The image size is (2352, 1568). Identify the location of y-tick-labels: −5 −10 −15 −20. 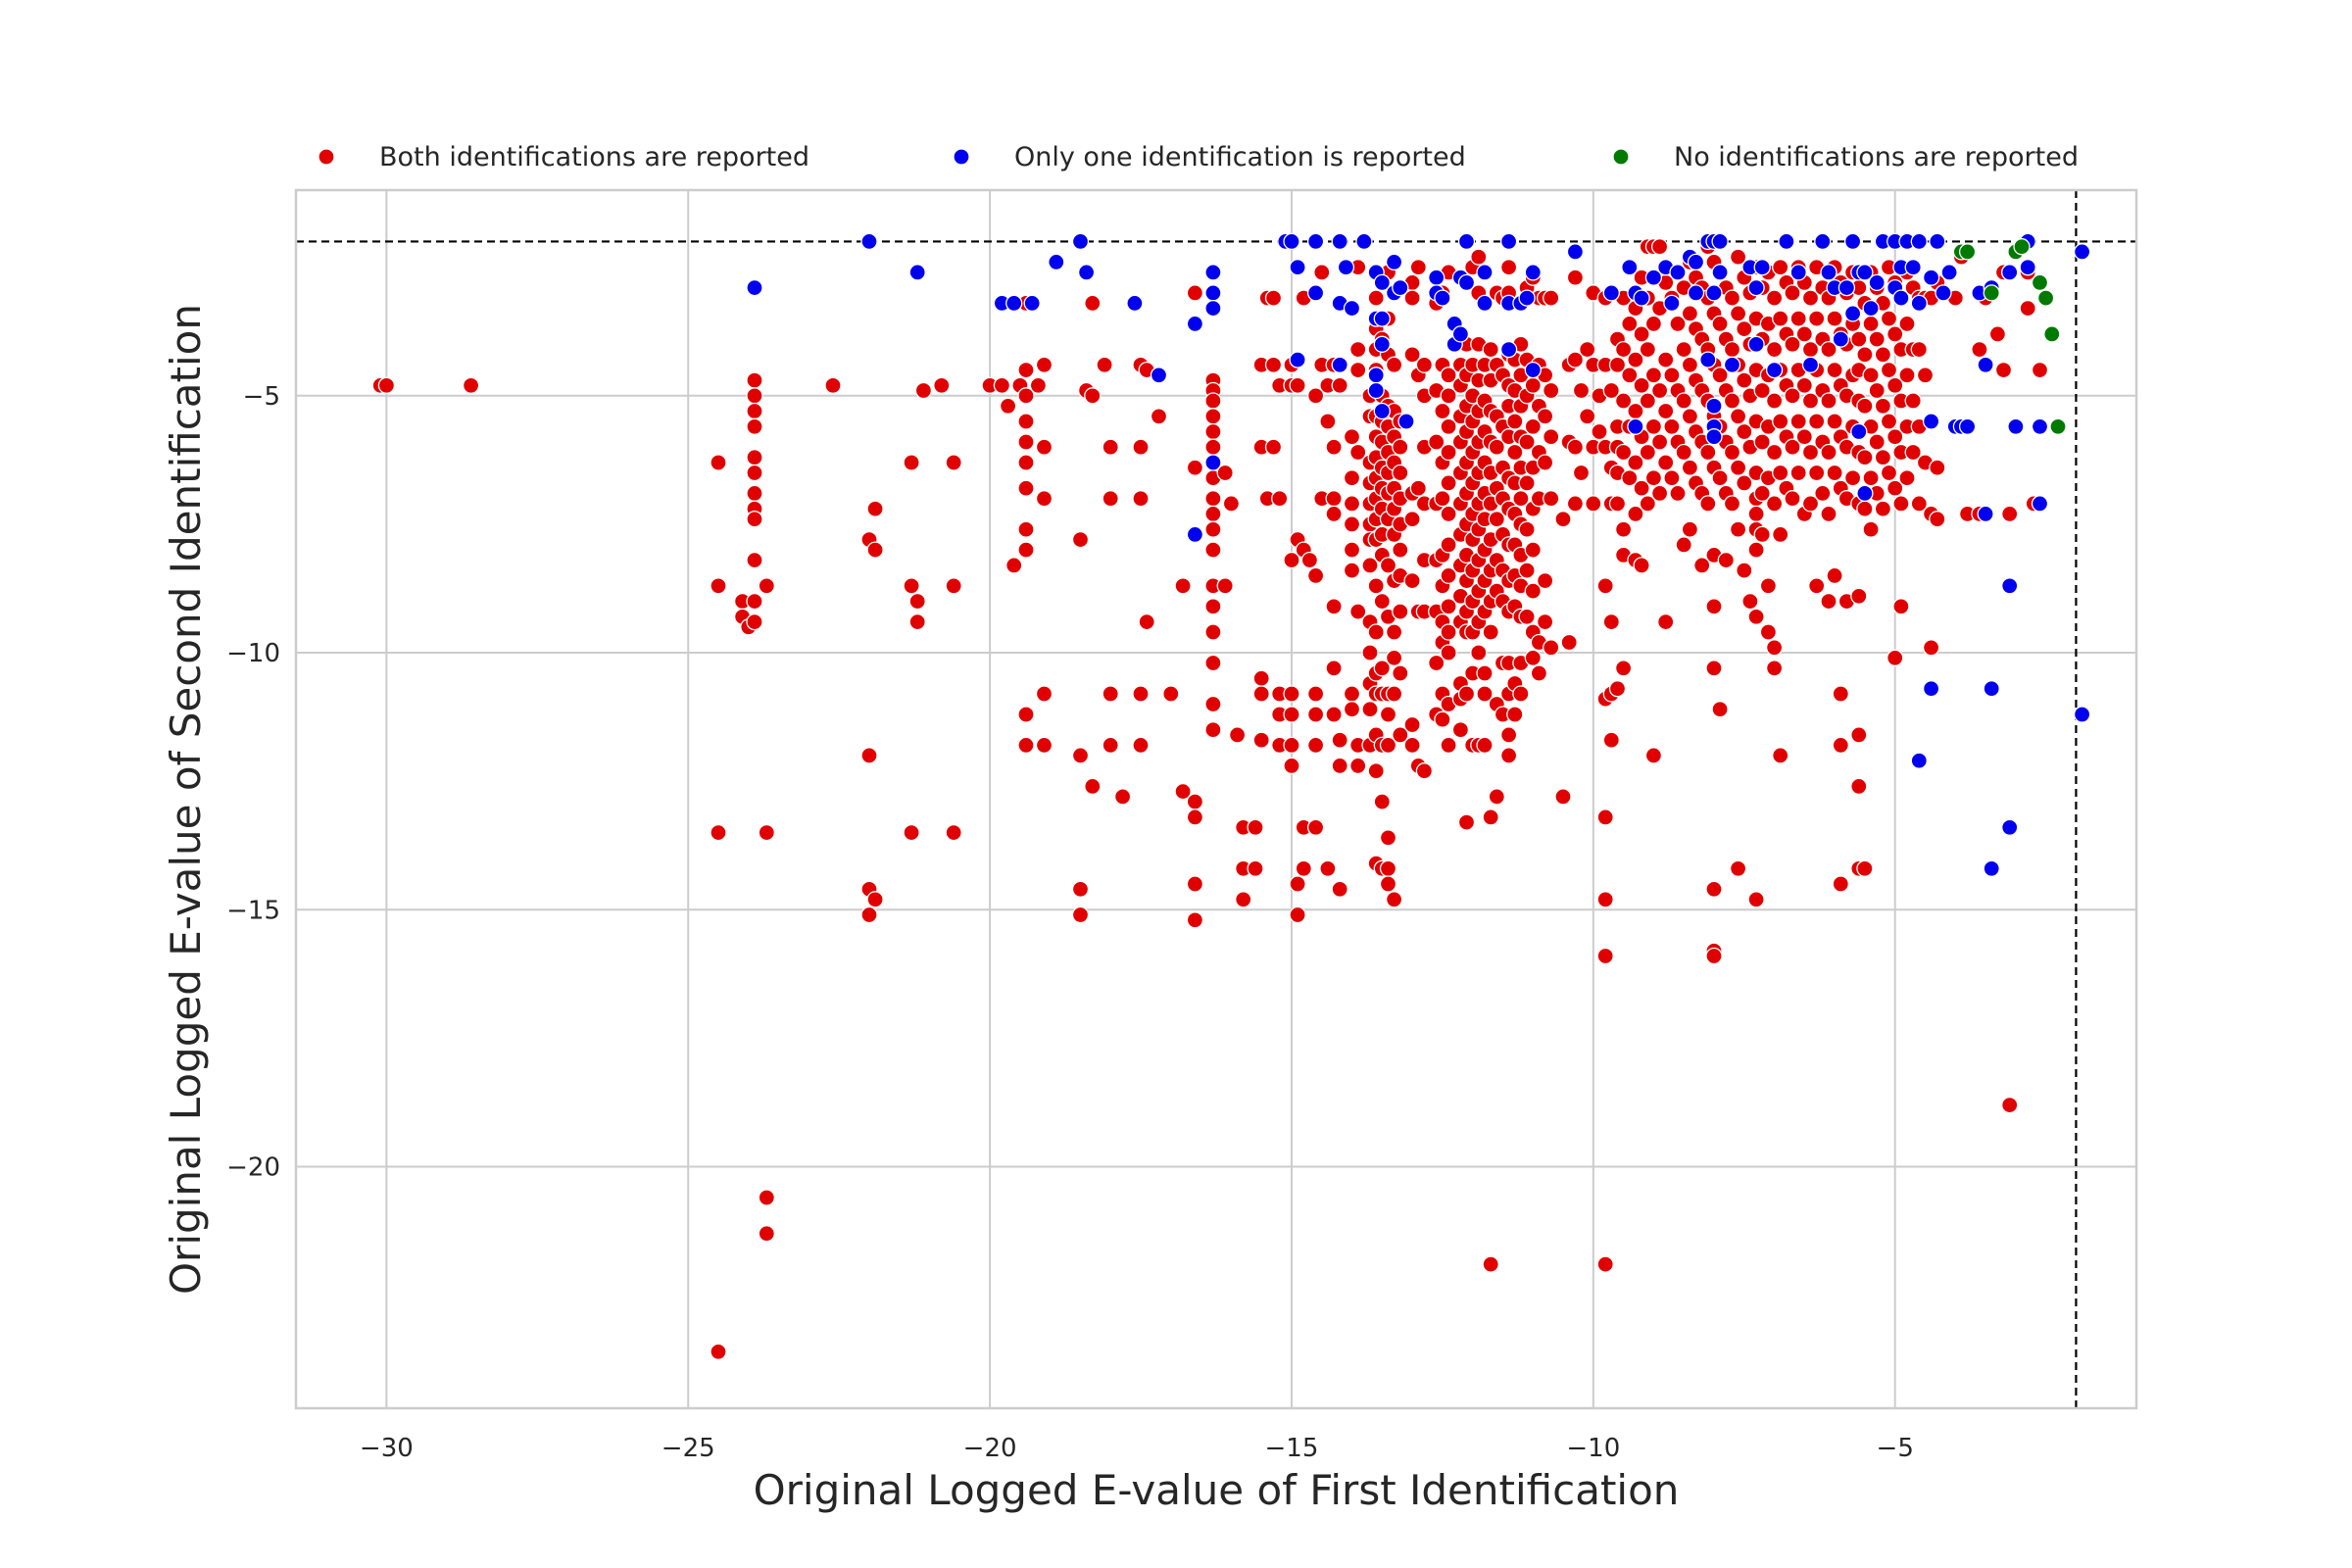
(253, 782).